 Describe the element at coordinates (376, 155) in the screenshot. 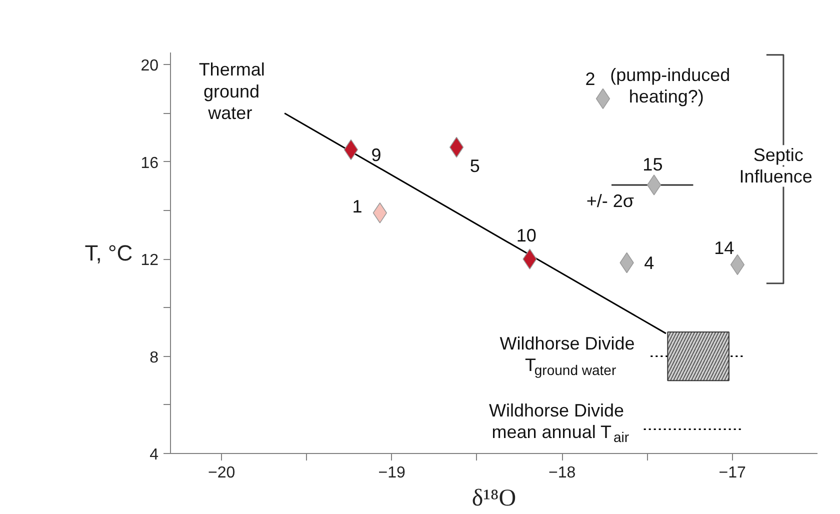

I see `annotation: 9` at that location.